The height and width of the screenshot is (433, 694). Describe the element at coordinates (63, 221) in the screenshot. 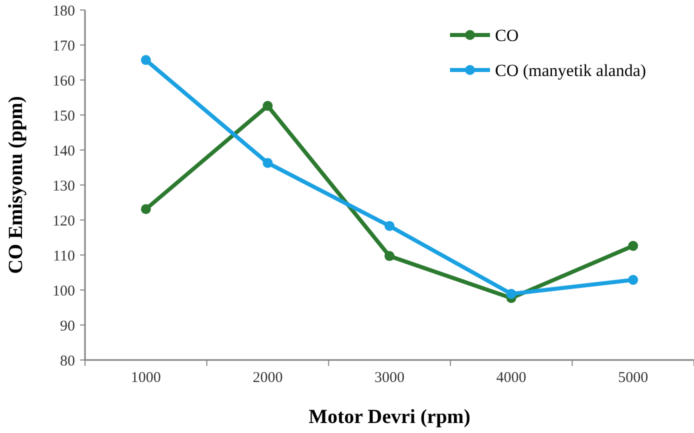

I see `y-tick-label: 120` at that location.